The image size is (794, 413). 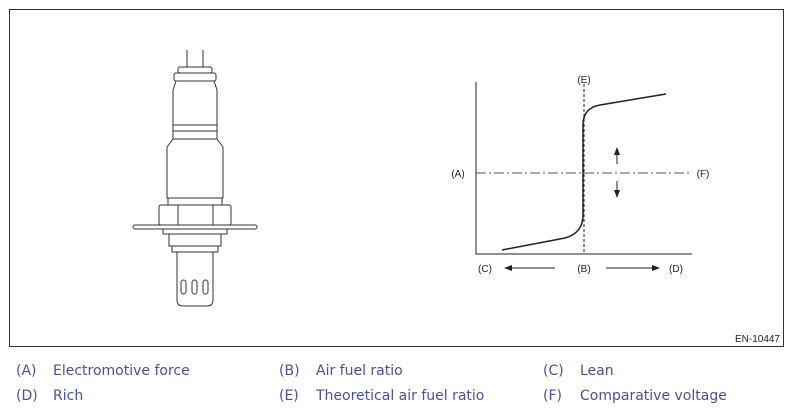 I want to click on figure-code: EN-10447, so click(x=757, y=339).